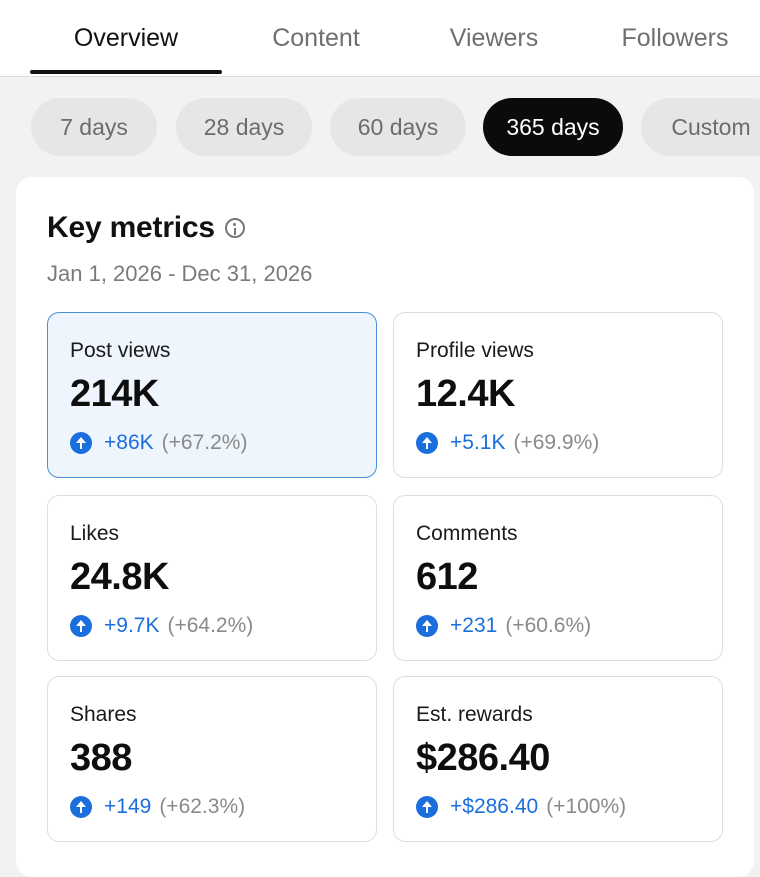 The height and width of the screenshot is (877, 760). Describe the element at coordinates (126, 72) in the screenshot. I see `active-tab-indicator` at that location.